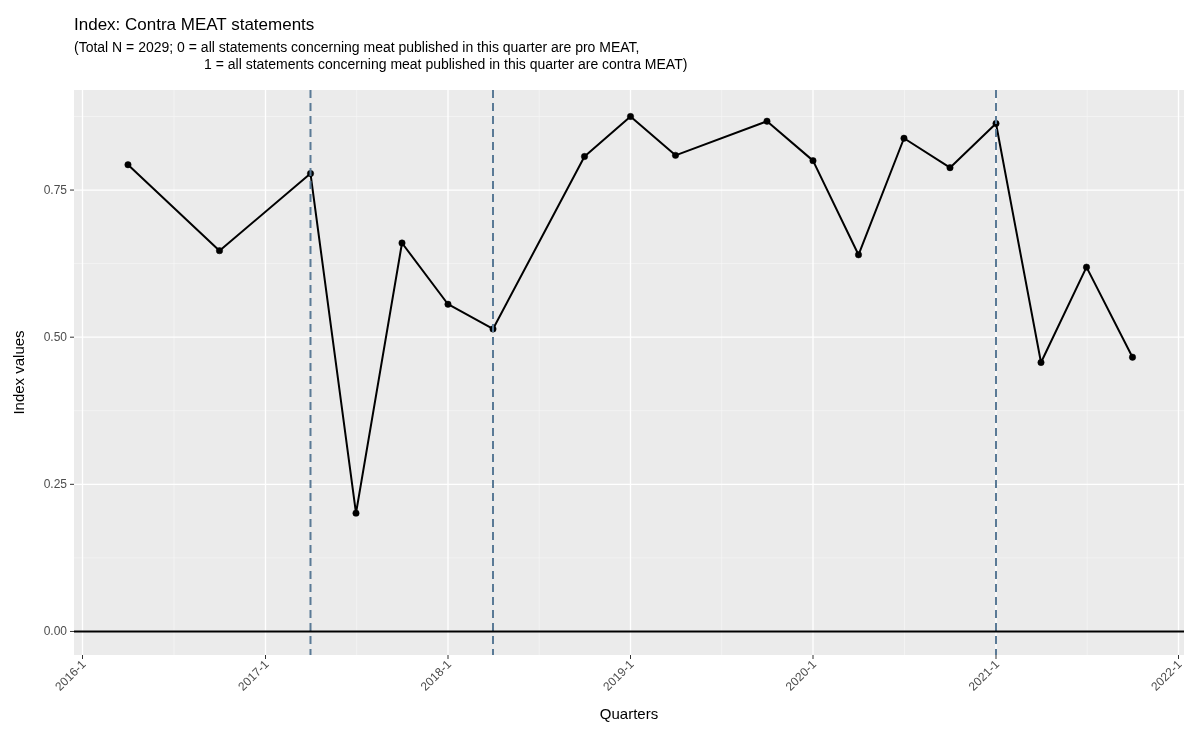 This screenshot has height=733, width=1200. What do you see at coordinates (55, 631) in the screenshot?
I see `y-tick-label: 0.00` at bounding box center [55, 631].